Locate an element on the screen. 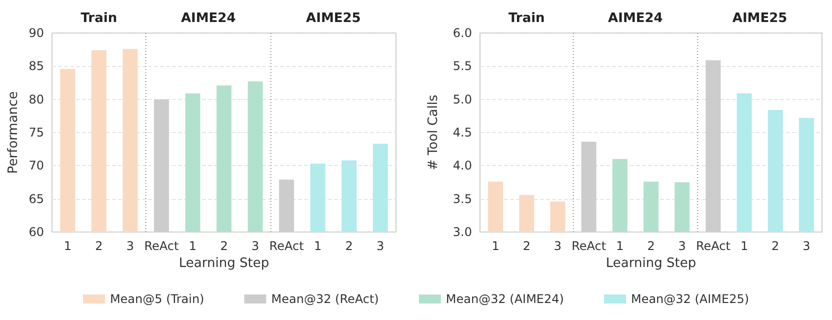 The width and height of the screenshot is (832, 320). y-axis-title: # Tool Calls is located at coordinates (433, 132).